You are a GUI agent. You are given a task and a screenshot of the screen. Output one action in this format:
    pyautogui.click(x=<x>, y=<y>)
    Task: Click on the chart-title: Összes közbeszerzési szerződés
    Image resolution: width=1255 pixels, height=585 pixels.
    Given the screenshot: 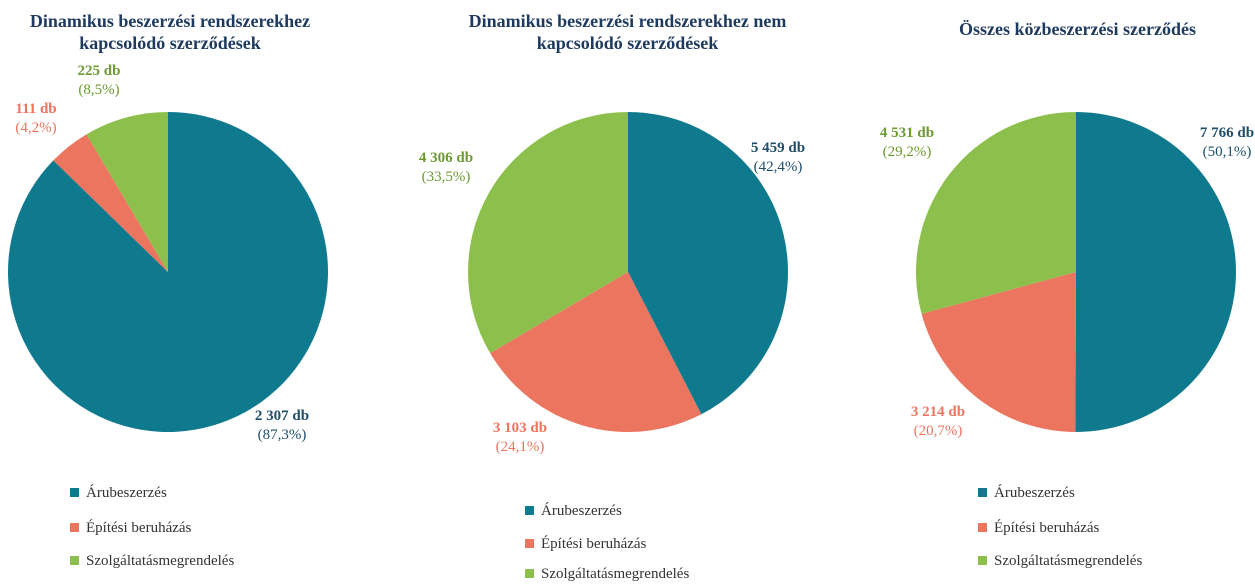 What is the action you would take?
    pyautogui.click(x=1077, y=29)
    